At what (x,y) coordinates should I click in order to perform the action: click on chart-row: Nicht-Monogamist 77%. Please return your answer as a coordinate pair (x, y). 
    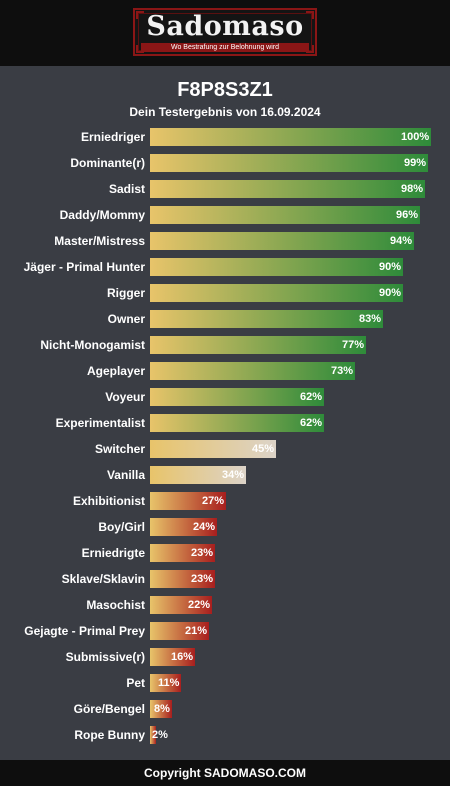
    Looking at the image, I should click on (225, 345).